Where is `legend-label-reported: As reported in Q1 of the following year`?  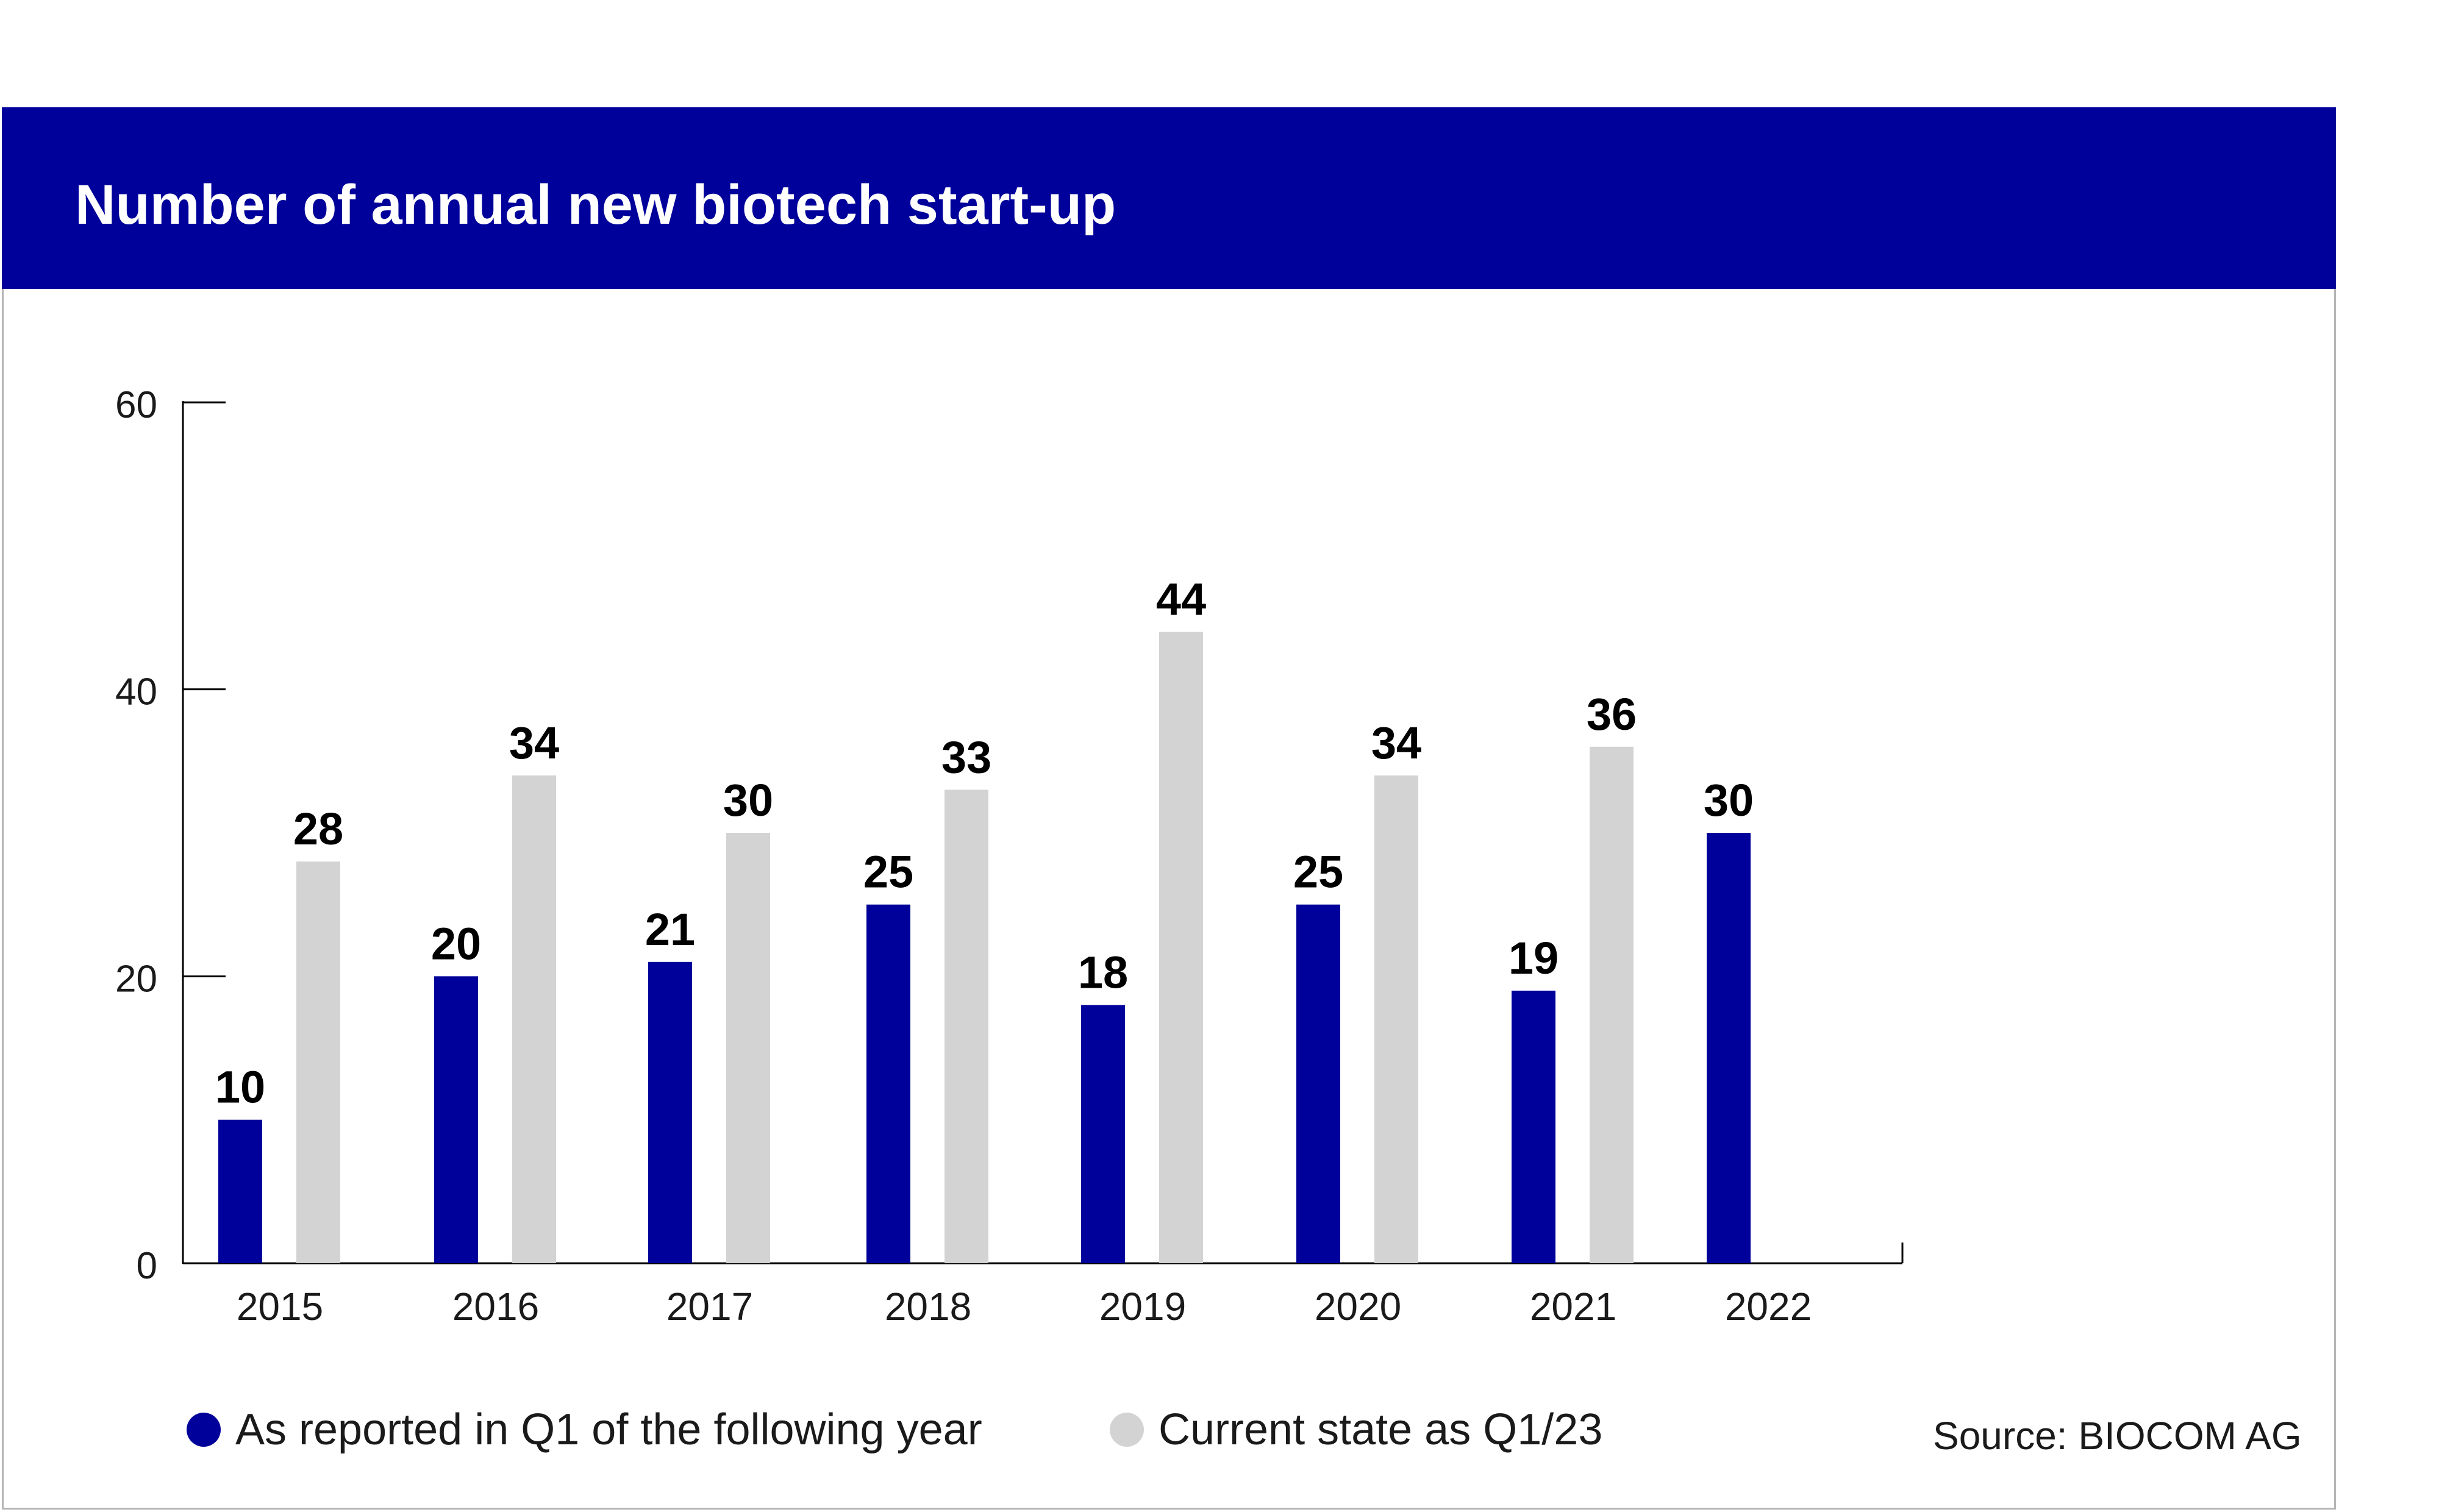 legend-label-reported: As reported in Q1 of the following year is located at coordinates (608, 1429).